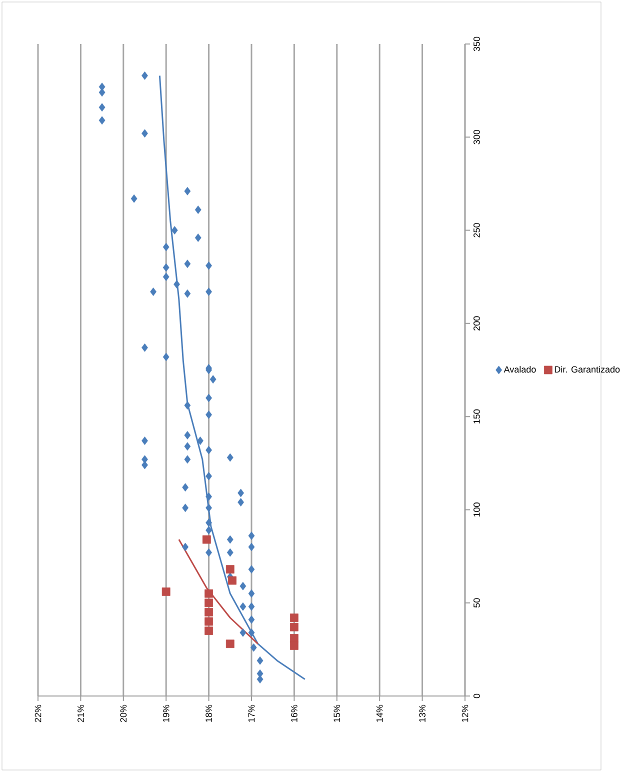 Image resolution: width=625 pixels, height=772 pixels. Describe the element at coordinates (379, 713) in the screenshot. I see `x-tick-label: 14%` at that location.